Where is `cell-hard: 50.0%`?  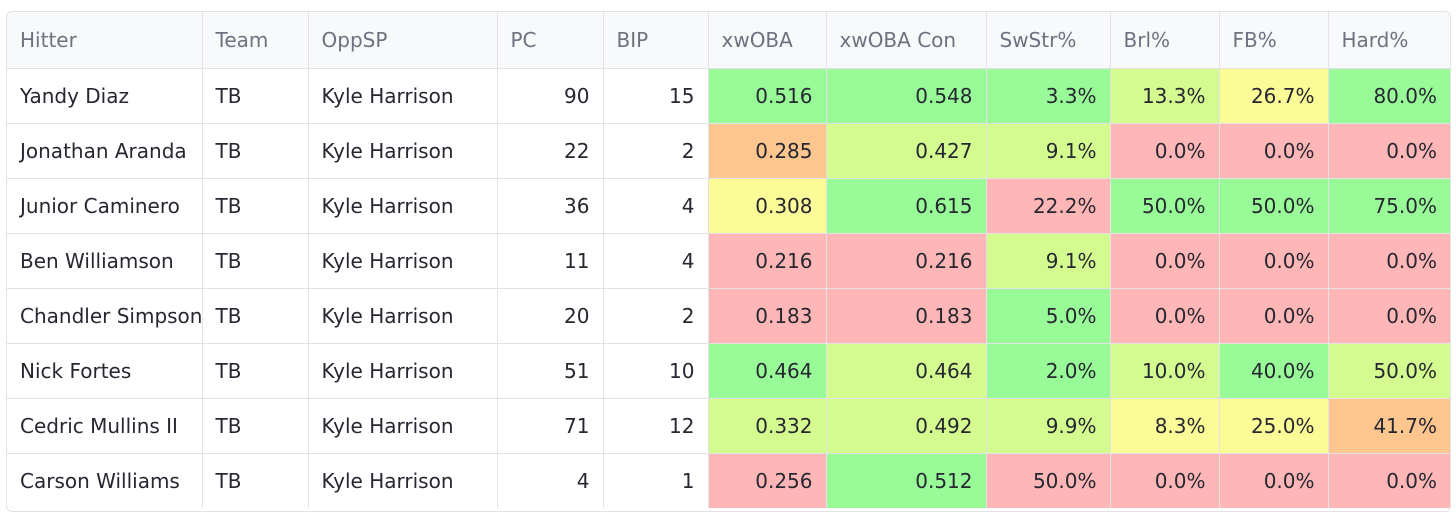 cell-hard: 50.0% is located at coordinates (1389, 371).